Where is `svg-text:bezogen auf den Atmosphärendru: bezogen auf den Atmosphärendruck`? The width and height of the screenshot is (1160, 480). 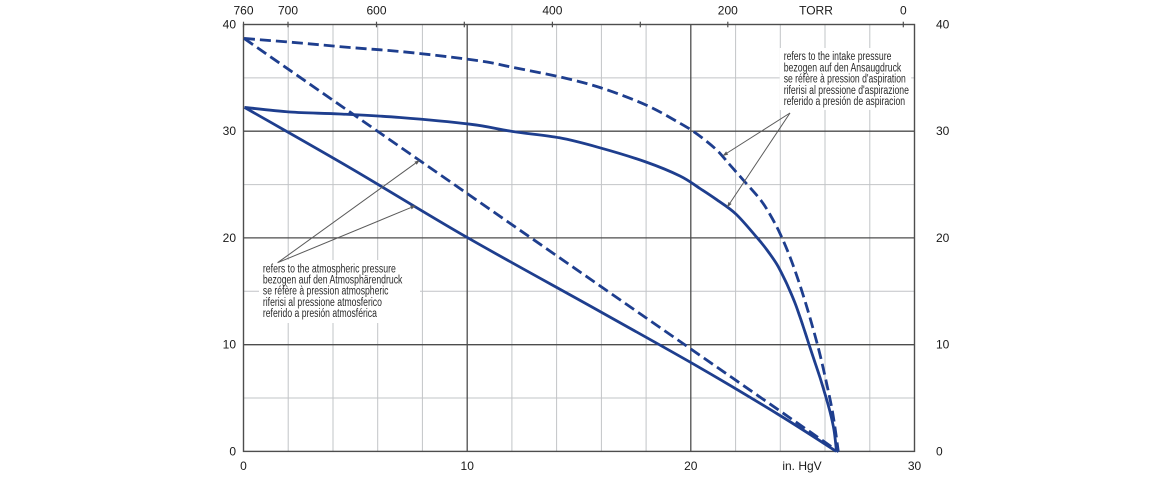
svg-text:bezogen auf den Atmosphärendru: bezogen auf den Atmosphärendruck is located at coordinates (333, 281).